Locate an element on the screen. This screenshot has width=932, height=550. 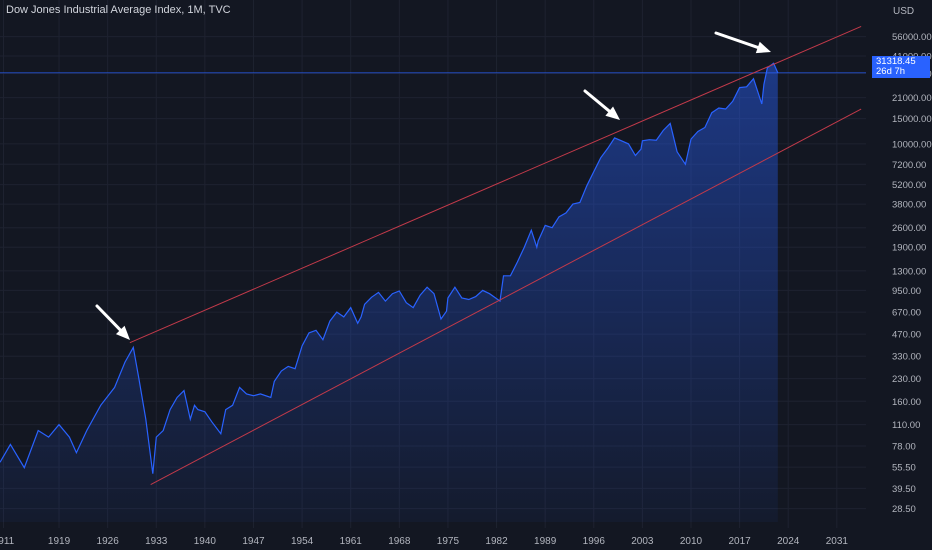
x-tick-label: 2024 is located at coordinates (788, 541).